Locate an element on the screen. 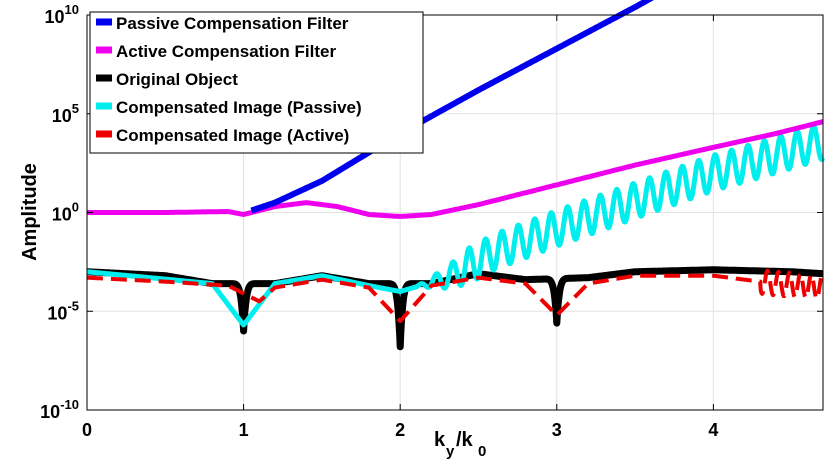 The image size is (830, 473). y-tick-exponent: -10 is located at coordinates (69, 404).